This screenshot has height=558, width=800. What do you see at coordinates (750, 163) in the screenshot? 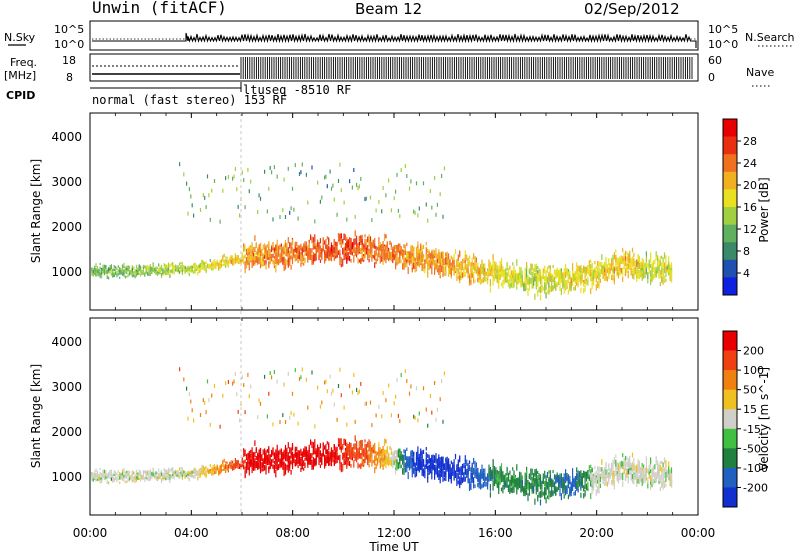
I see `power-colorbar-tick: 24` at bounding box center [750, 163].